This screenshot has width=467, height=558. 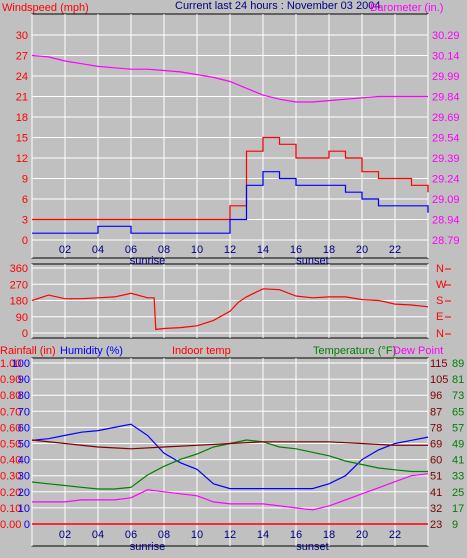 What do you see at coordinates (22, 77) in the screenshot?
I see `windspeed-tick-label: 24` at bounding box center [22, 77].